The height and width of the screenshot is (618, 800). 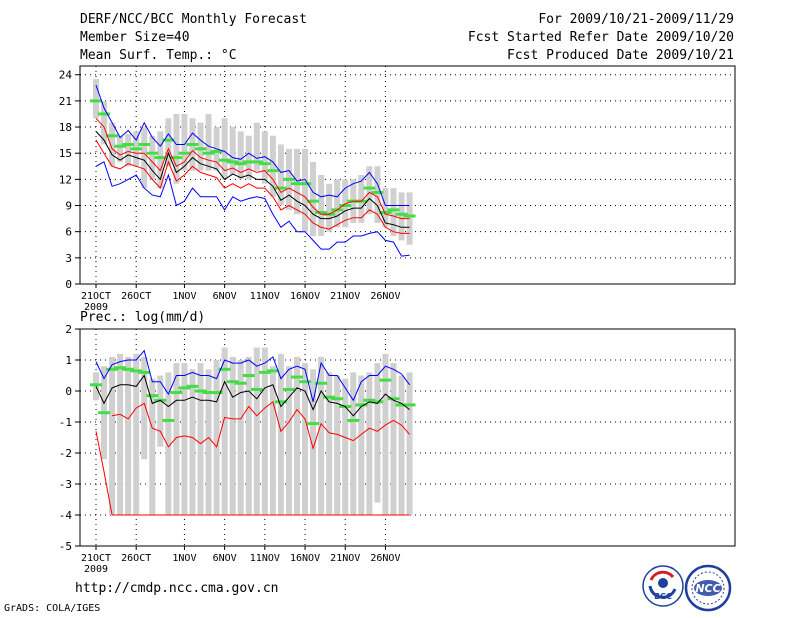 I want to click on x-year-label: 2009, so click(x=96, y=569).